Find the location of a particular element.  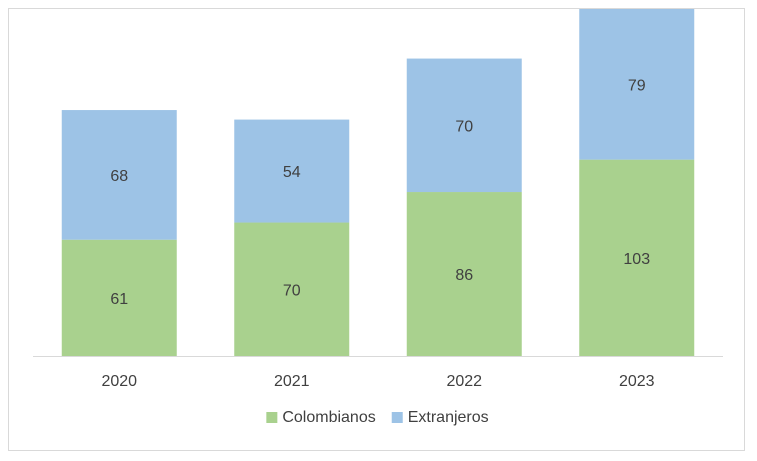

data-label-colombianos-2022: 86 is located at coordinates (464, 275).